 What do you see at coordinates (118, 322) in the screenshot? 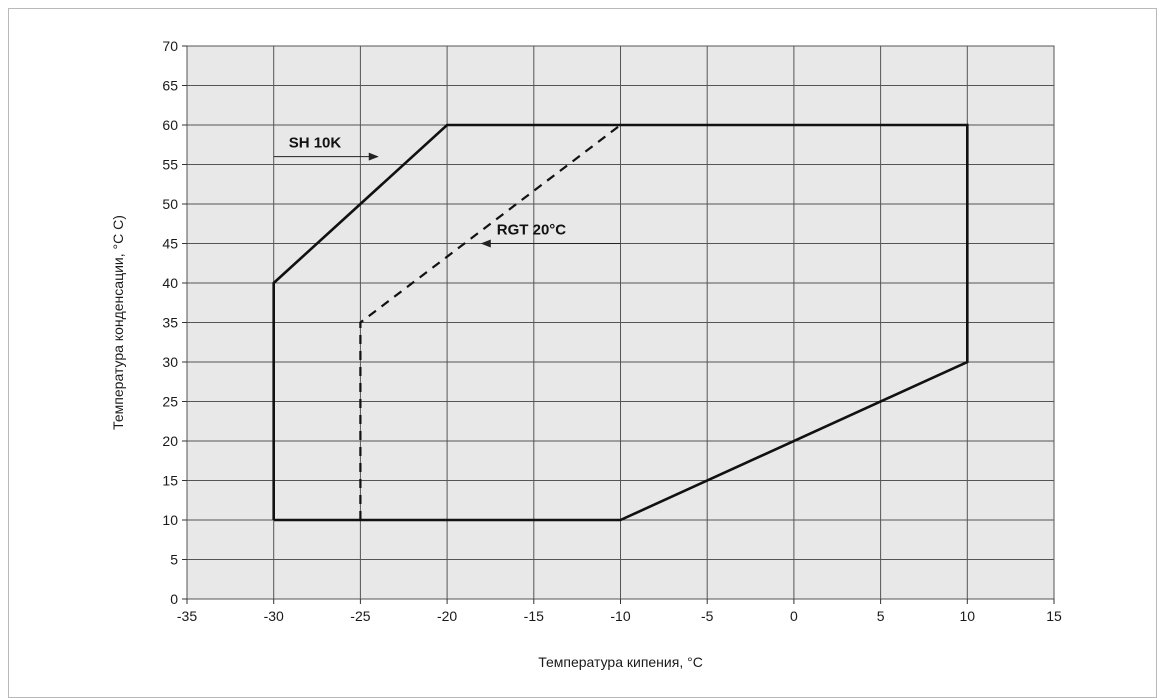
I see `y-axis-title: Температура конденсации, °С С)` at bounding box center [118, 322].